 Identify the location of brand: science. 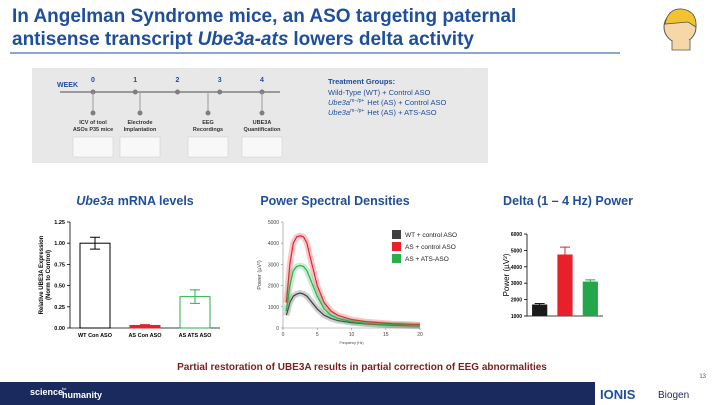
(46, 392).